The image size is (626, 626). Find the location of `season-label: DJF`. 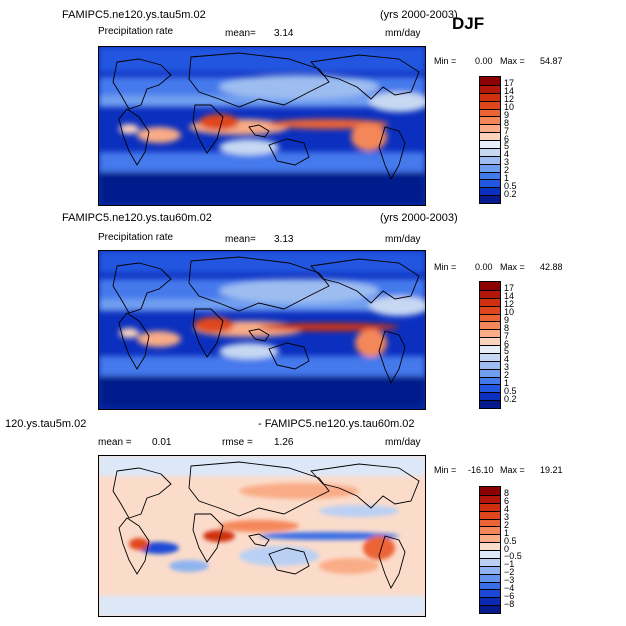

season-label: DJF is located at coordinates (468, 23).